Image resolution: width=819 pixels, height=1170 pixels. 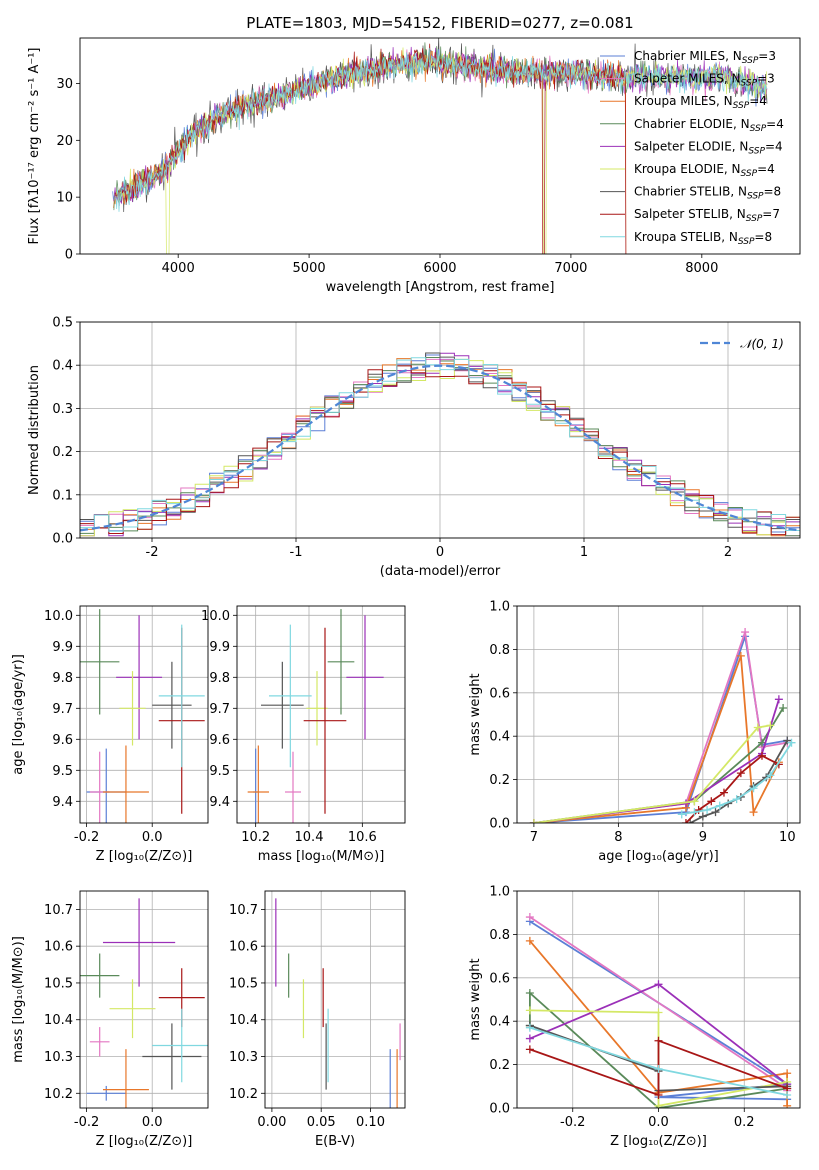 I want to click on x-tick-label: 2, so click(x=728, y=552).